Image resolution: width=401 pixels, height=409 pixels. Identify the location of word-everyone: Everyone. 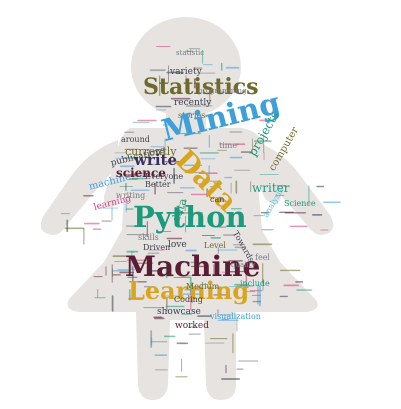
(164, 176).